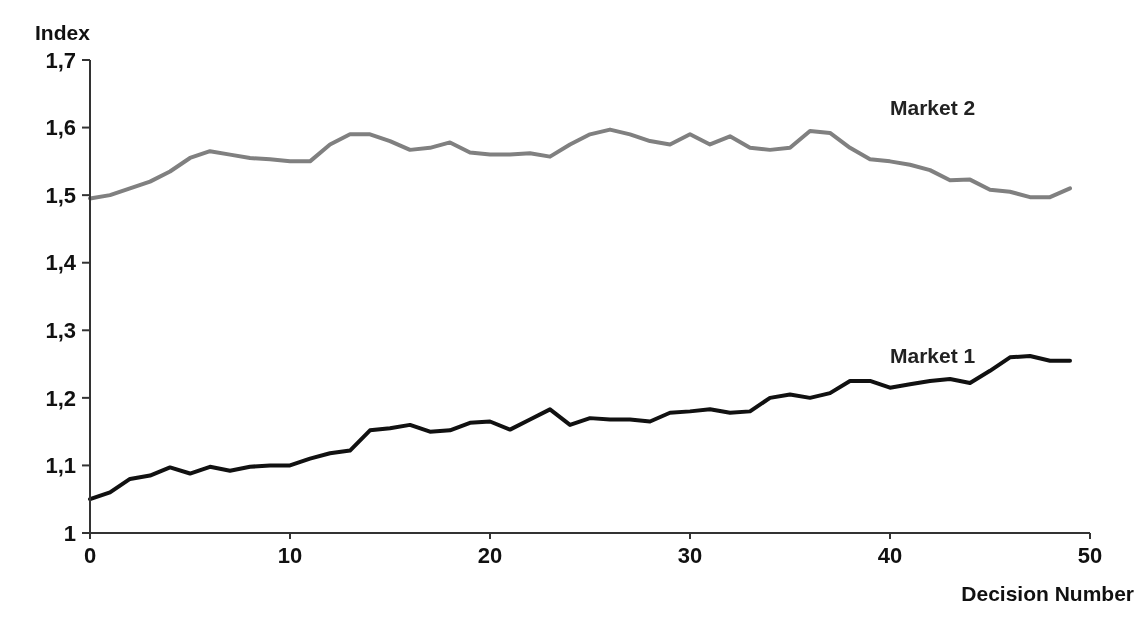 The image size is (1147, 633). Describe the element at coordinates (60, 128) in the screenshot. I see `y-tick-label: 1,6` at that location.